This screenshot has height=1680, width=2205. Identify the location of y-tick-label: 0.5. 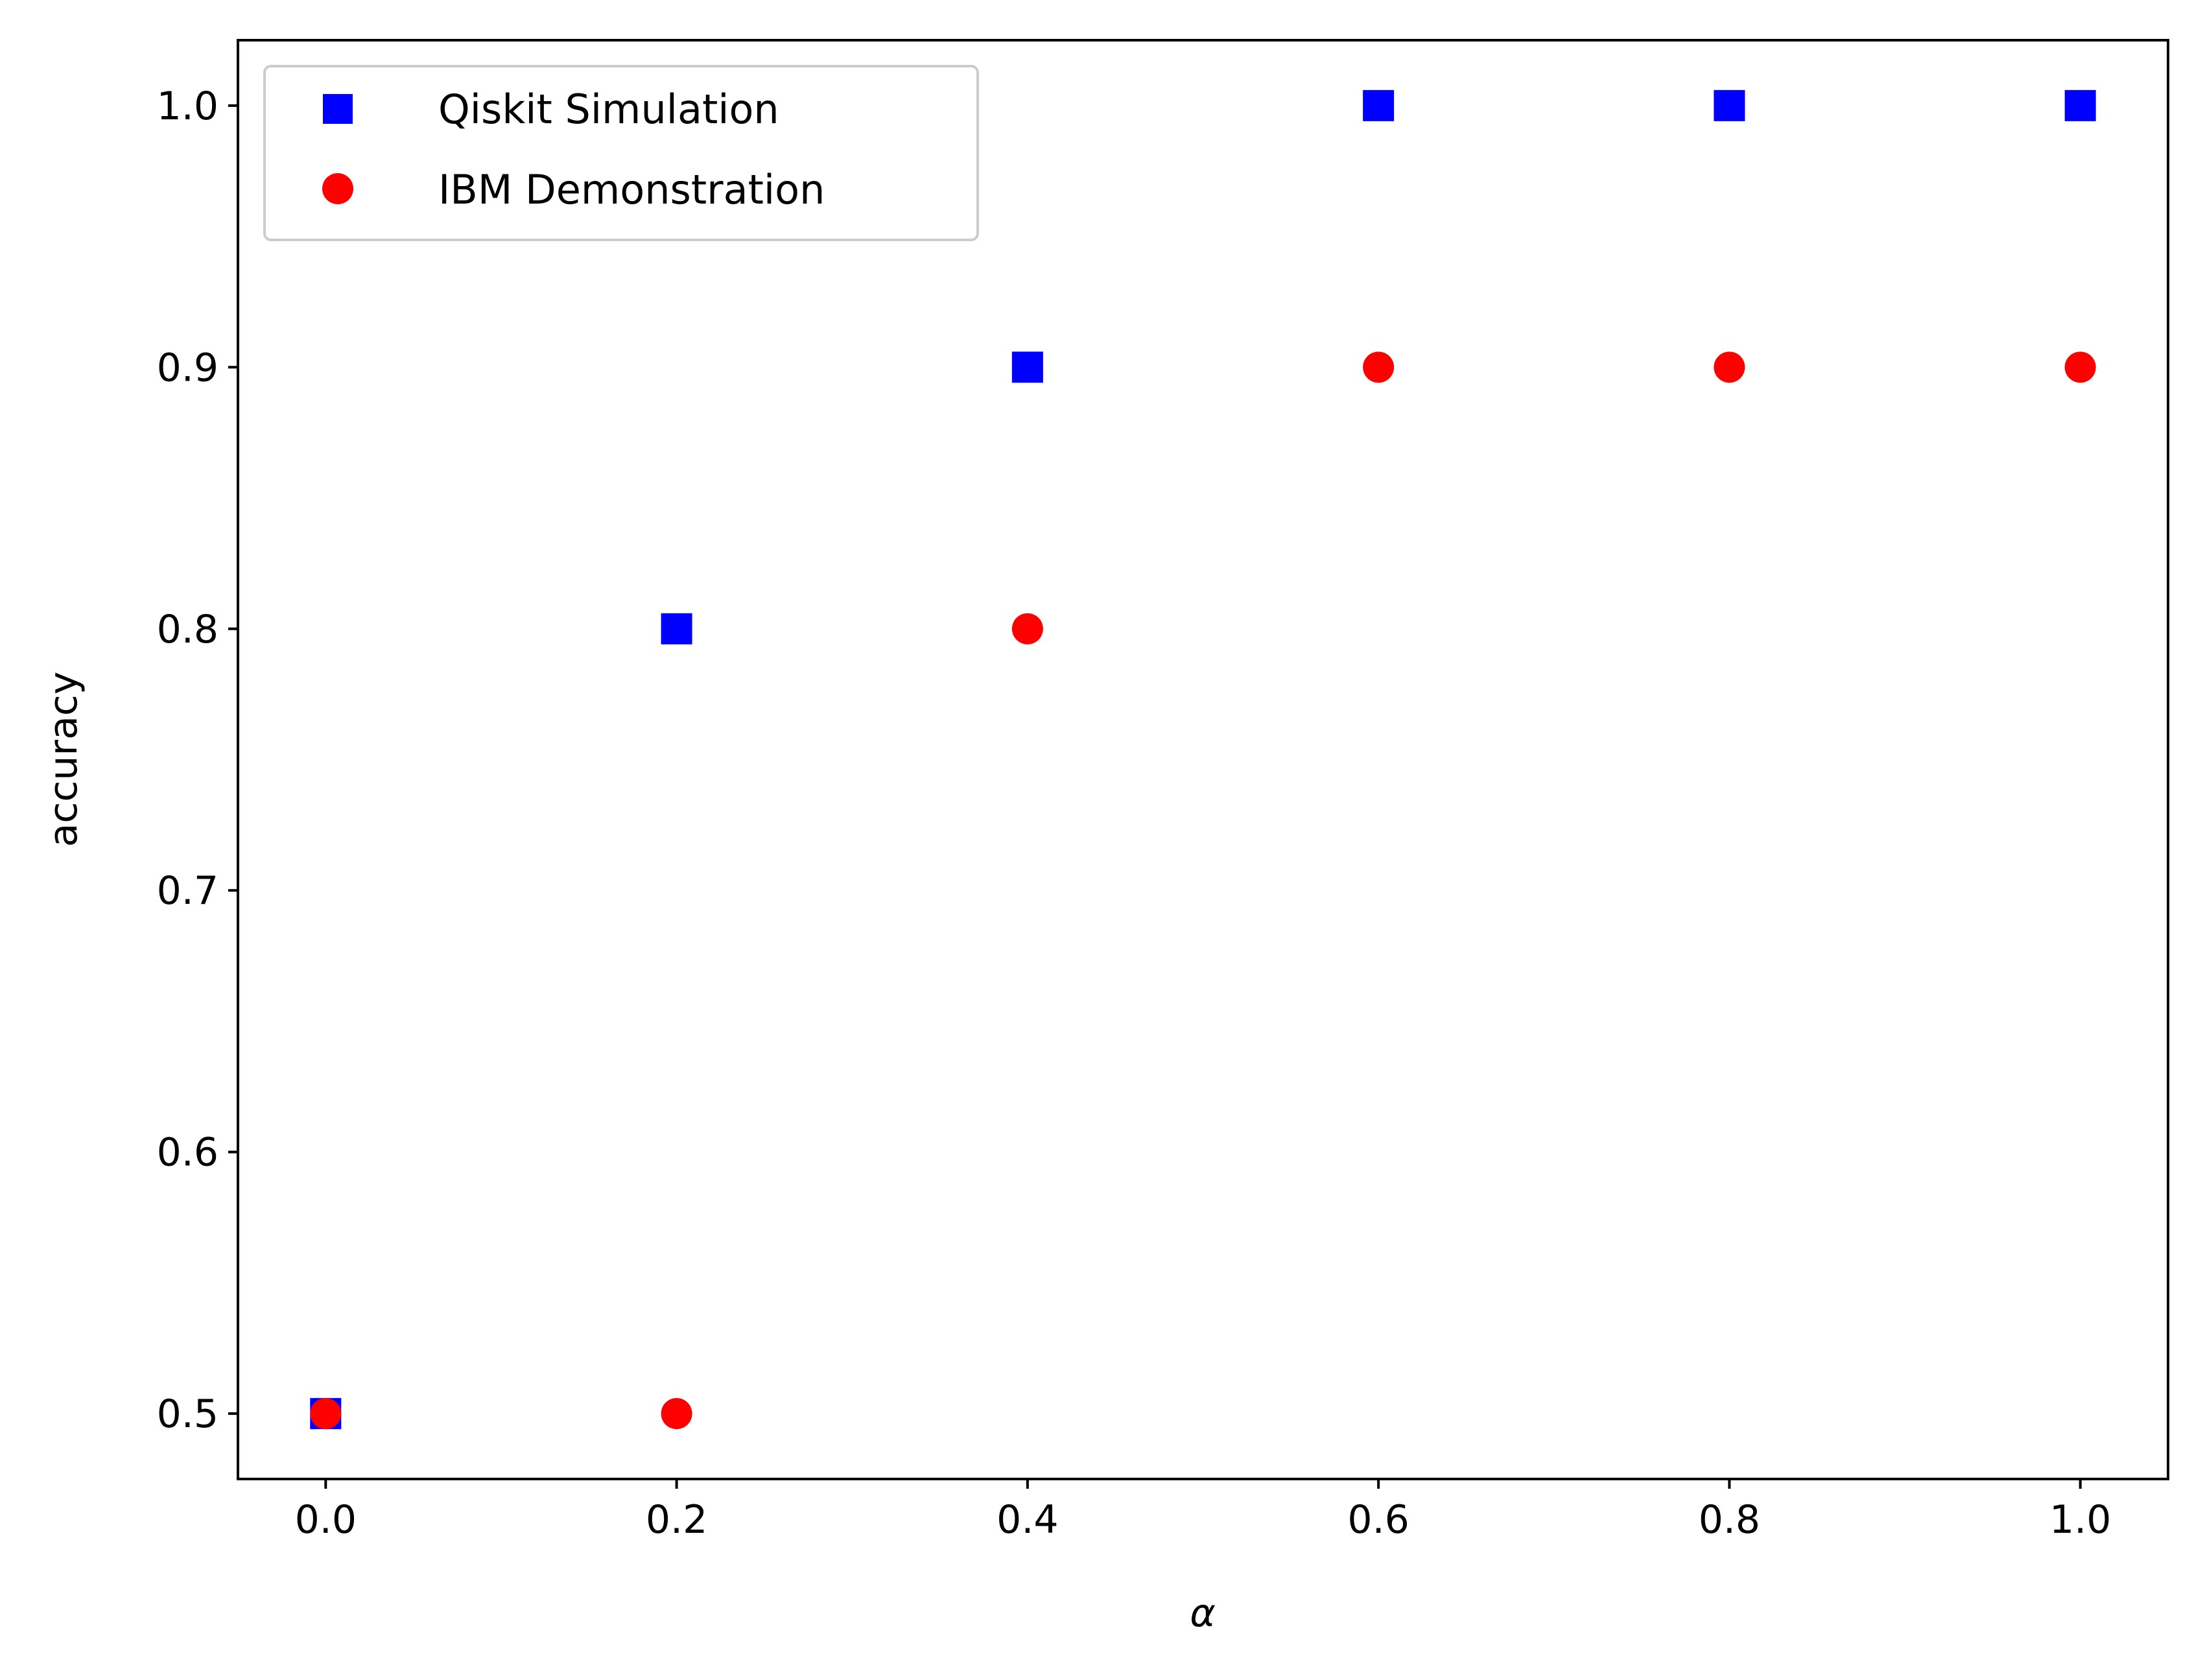
(187, 1414).